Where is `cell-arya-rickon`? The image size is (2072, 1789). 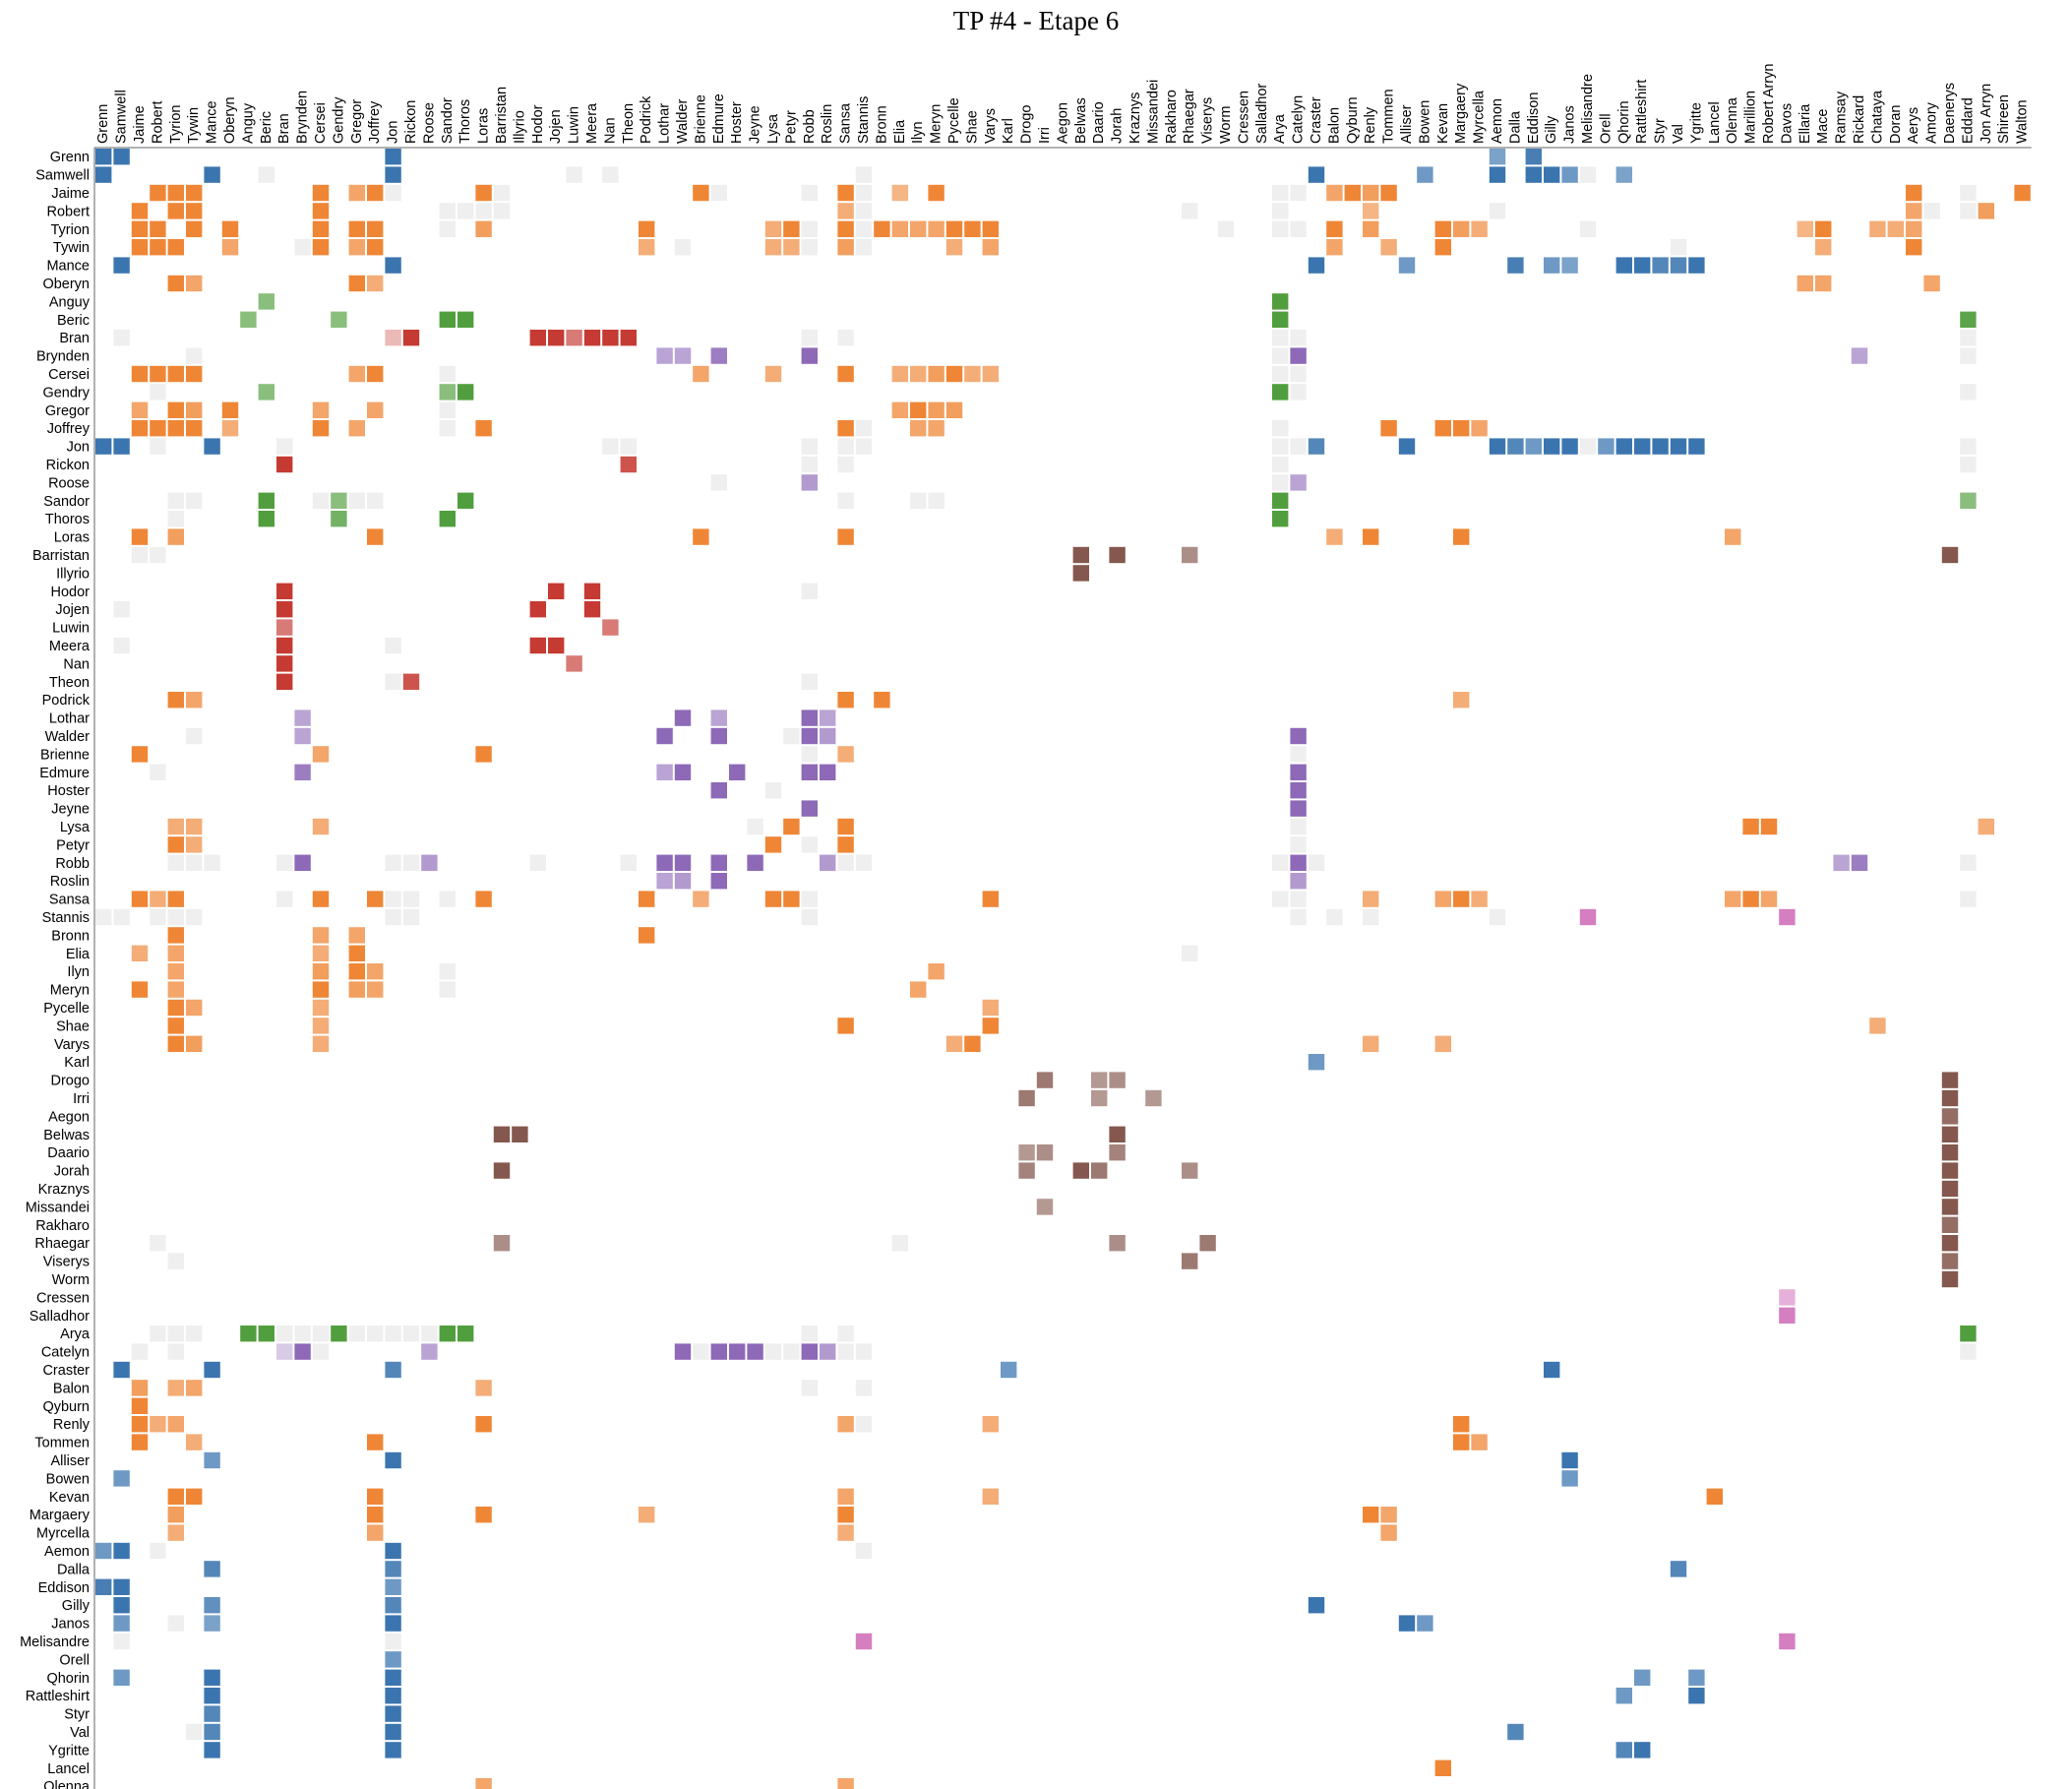 cell-arya-rickon is located at coordinates (411, 1334).